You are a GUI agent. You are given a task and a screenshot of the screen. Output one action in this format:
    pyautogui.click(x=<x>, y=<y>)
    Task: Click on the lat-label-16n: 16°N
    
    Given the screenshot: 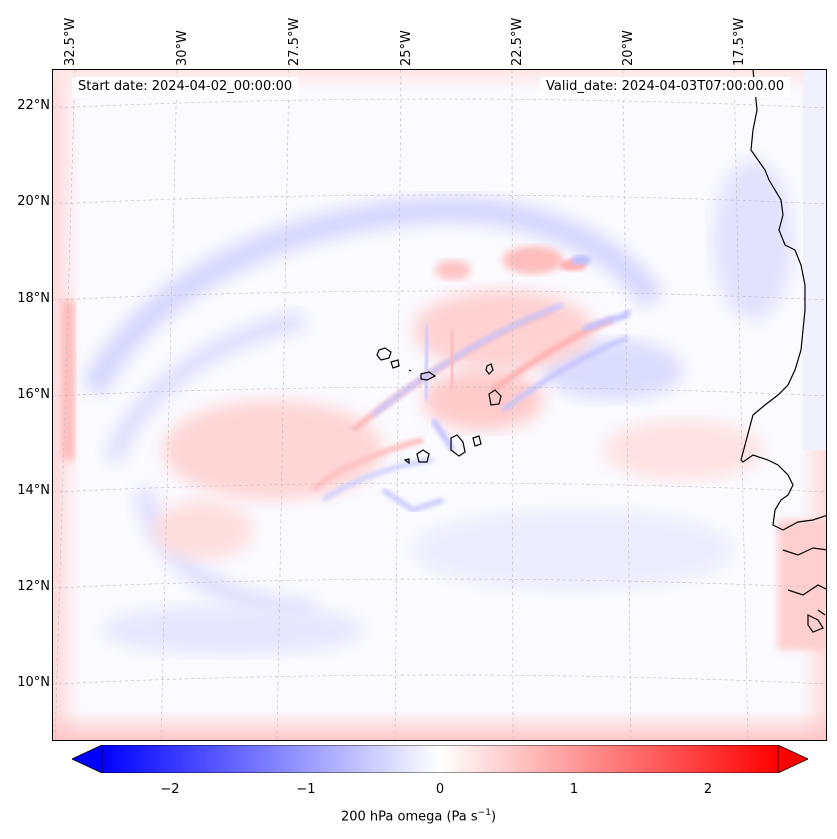 What is the action you would take?
    pyautogui.click(x=33, y=394)
    